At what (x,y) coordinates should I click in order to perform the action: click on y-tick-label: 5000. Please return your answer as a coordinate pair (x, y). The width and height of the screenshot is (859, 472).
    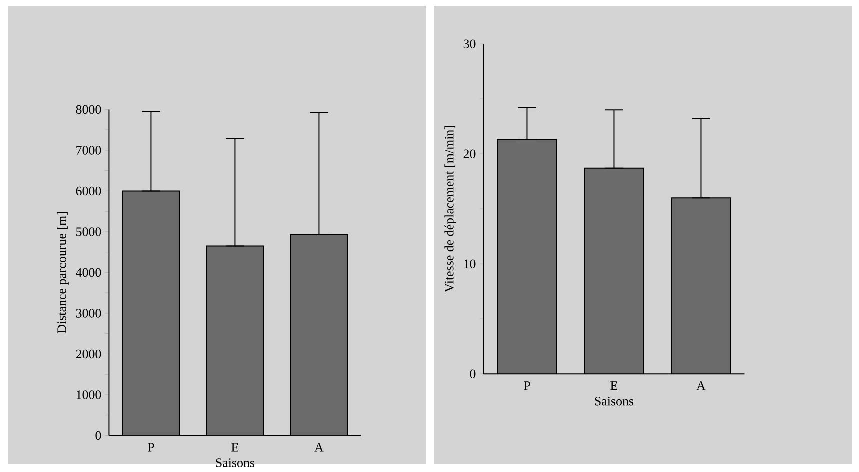
    Looking at the image, I should click on (89, 232).